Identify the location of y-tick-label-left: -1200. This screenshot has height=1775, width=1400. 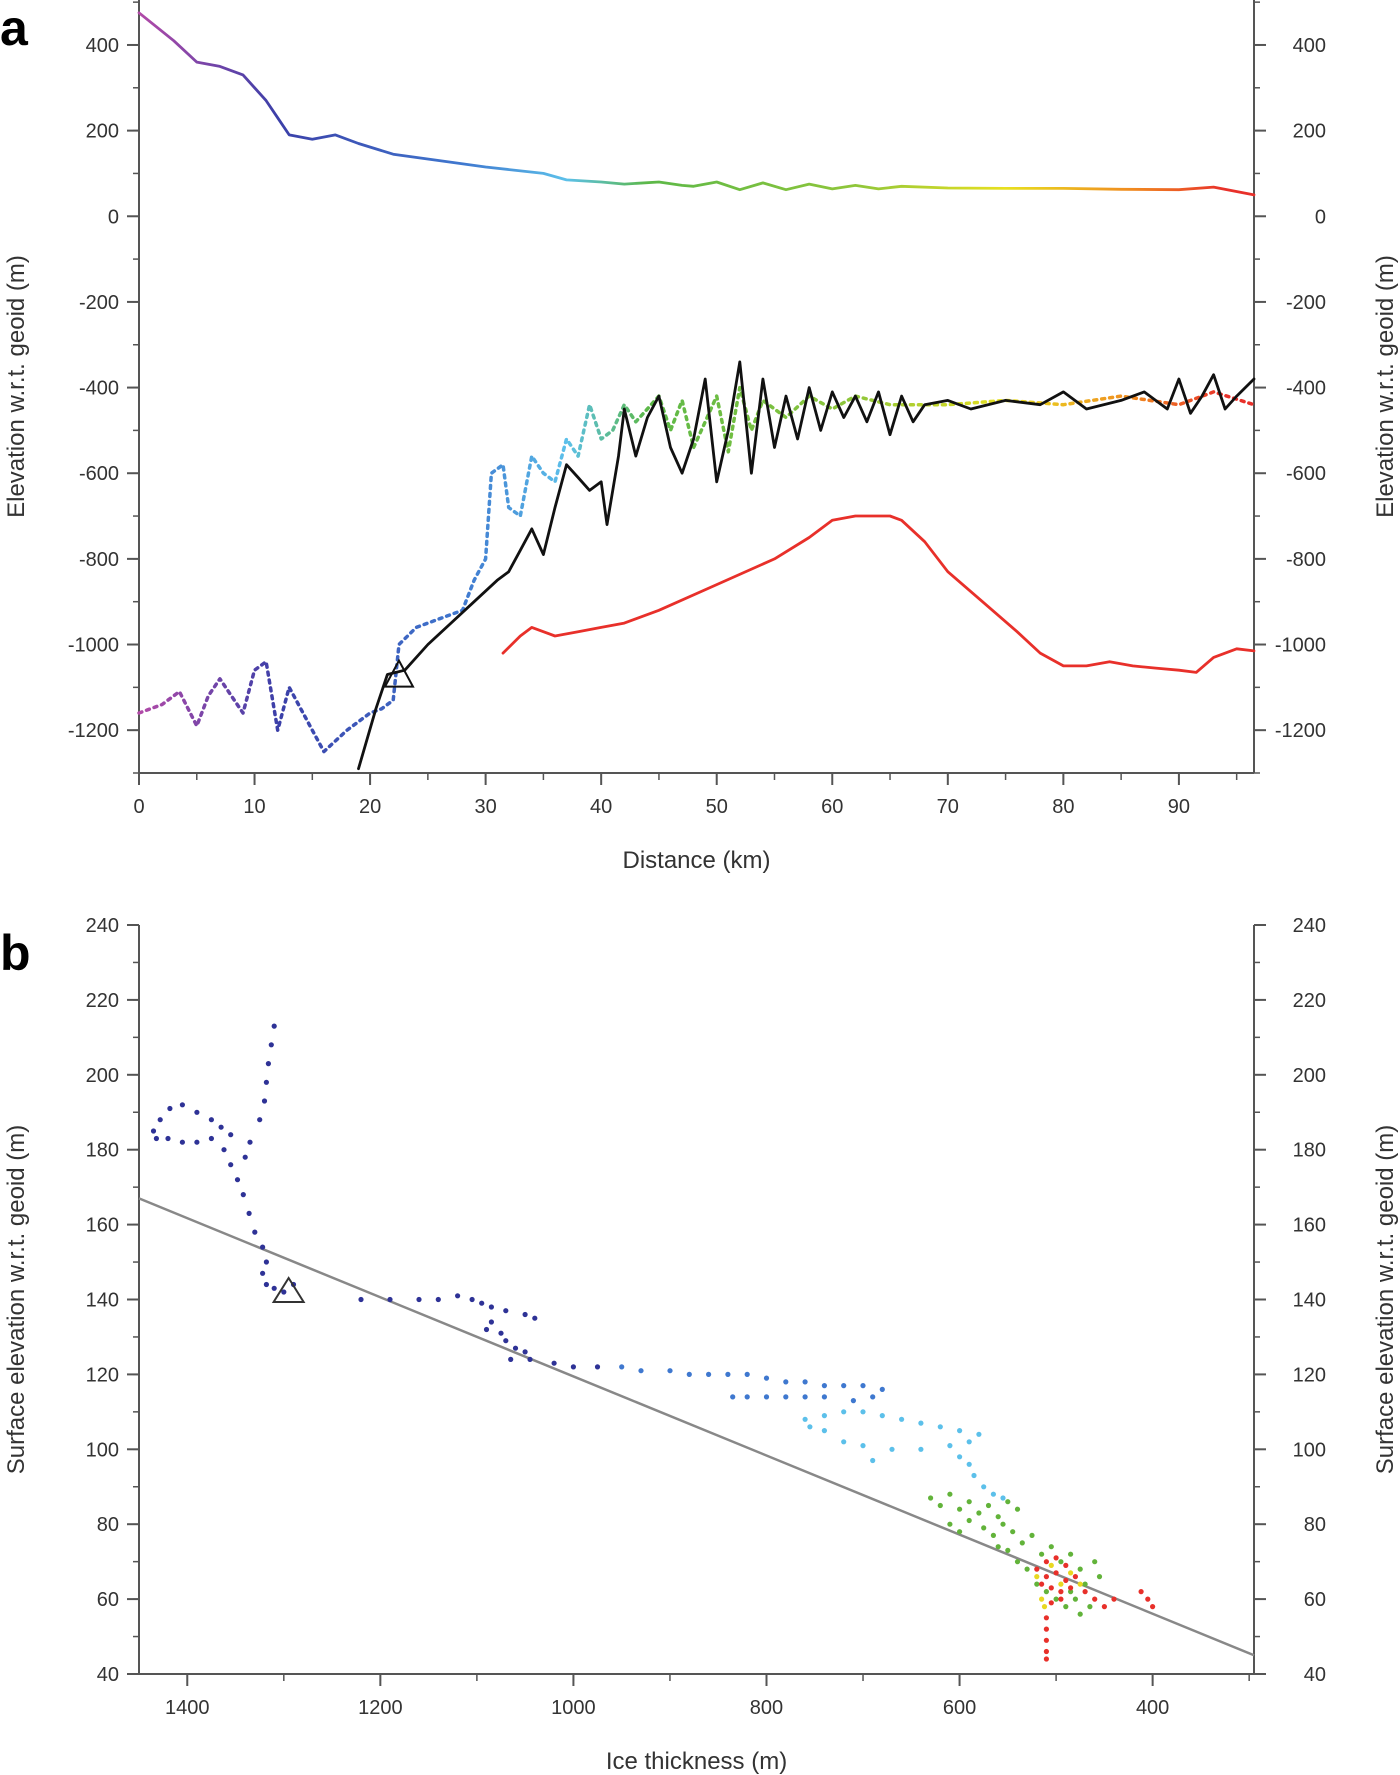
(93, 731).